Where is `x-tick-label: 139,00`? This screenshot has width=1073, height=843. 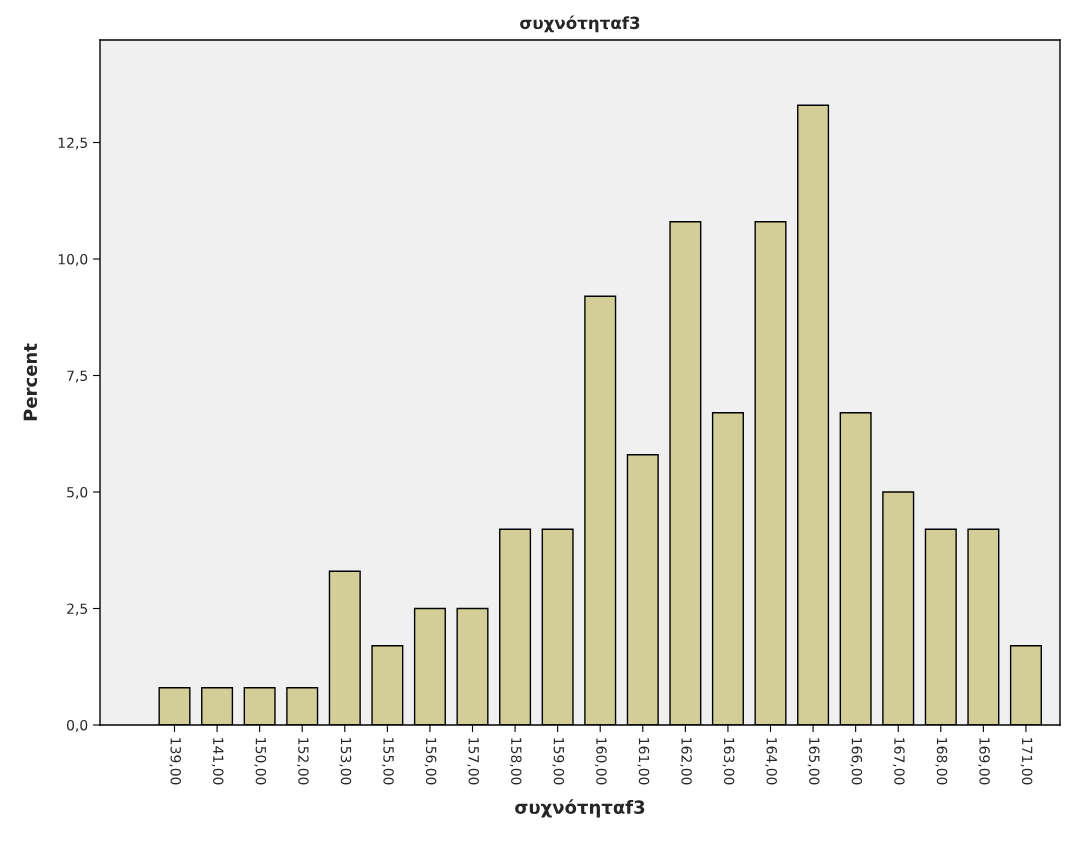
x-tick-label: 139,00 is located at coordinates (175, 761).